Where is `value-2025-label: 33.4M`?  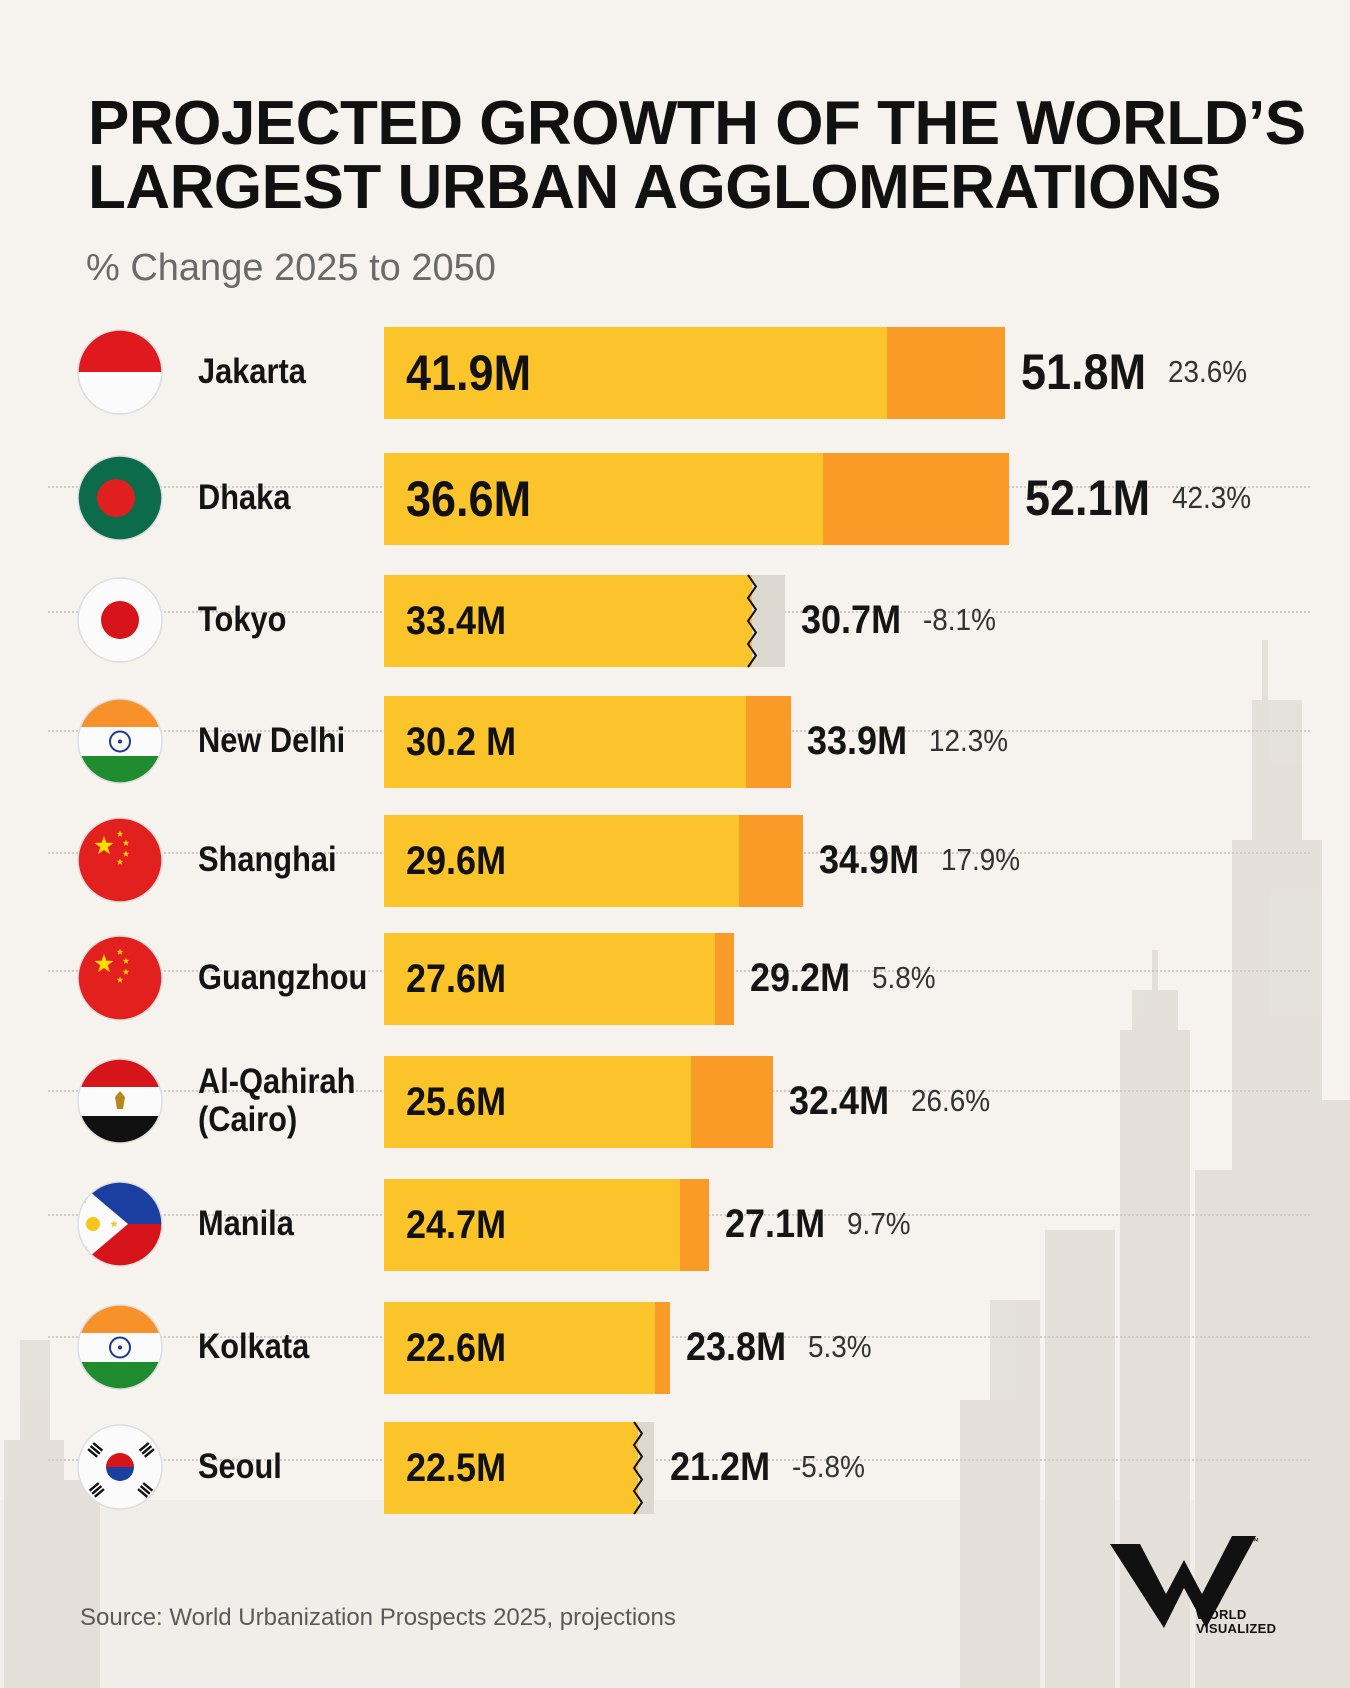
value-2025-label: 33.4M is located at coordinates (456, 621).